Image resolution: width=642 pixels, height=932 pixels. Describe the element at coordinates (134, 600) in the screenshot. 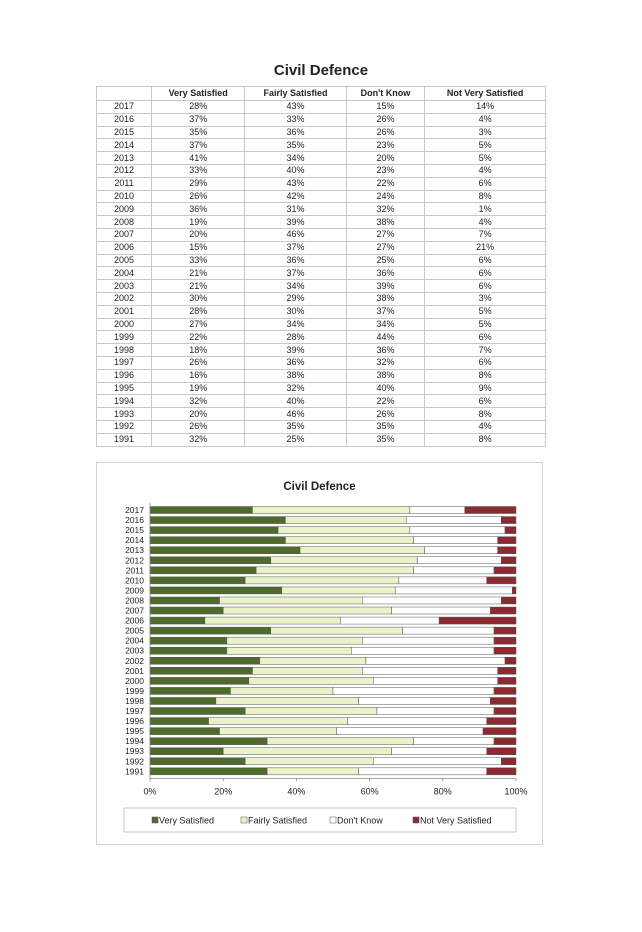

I see `category-label: 2008` at that location.